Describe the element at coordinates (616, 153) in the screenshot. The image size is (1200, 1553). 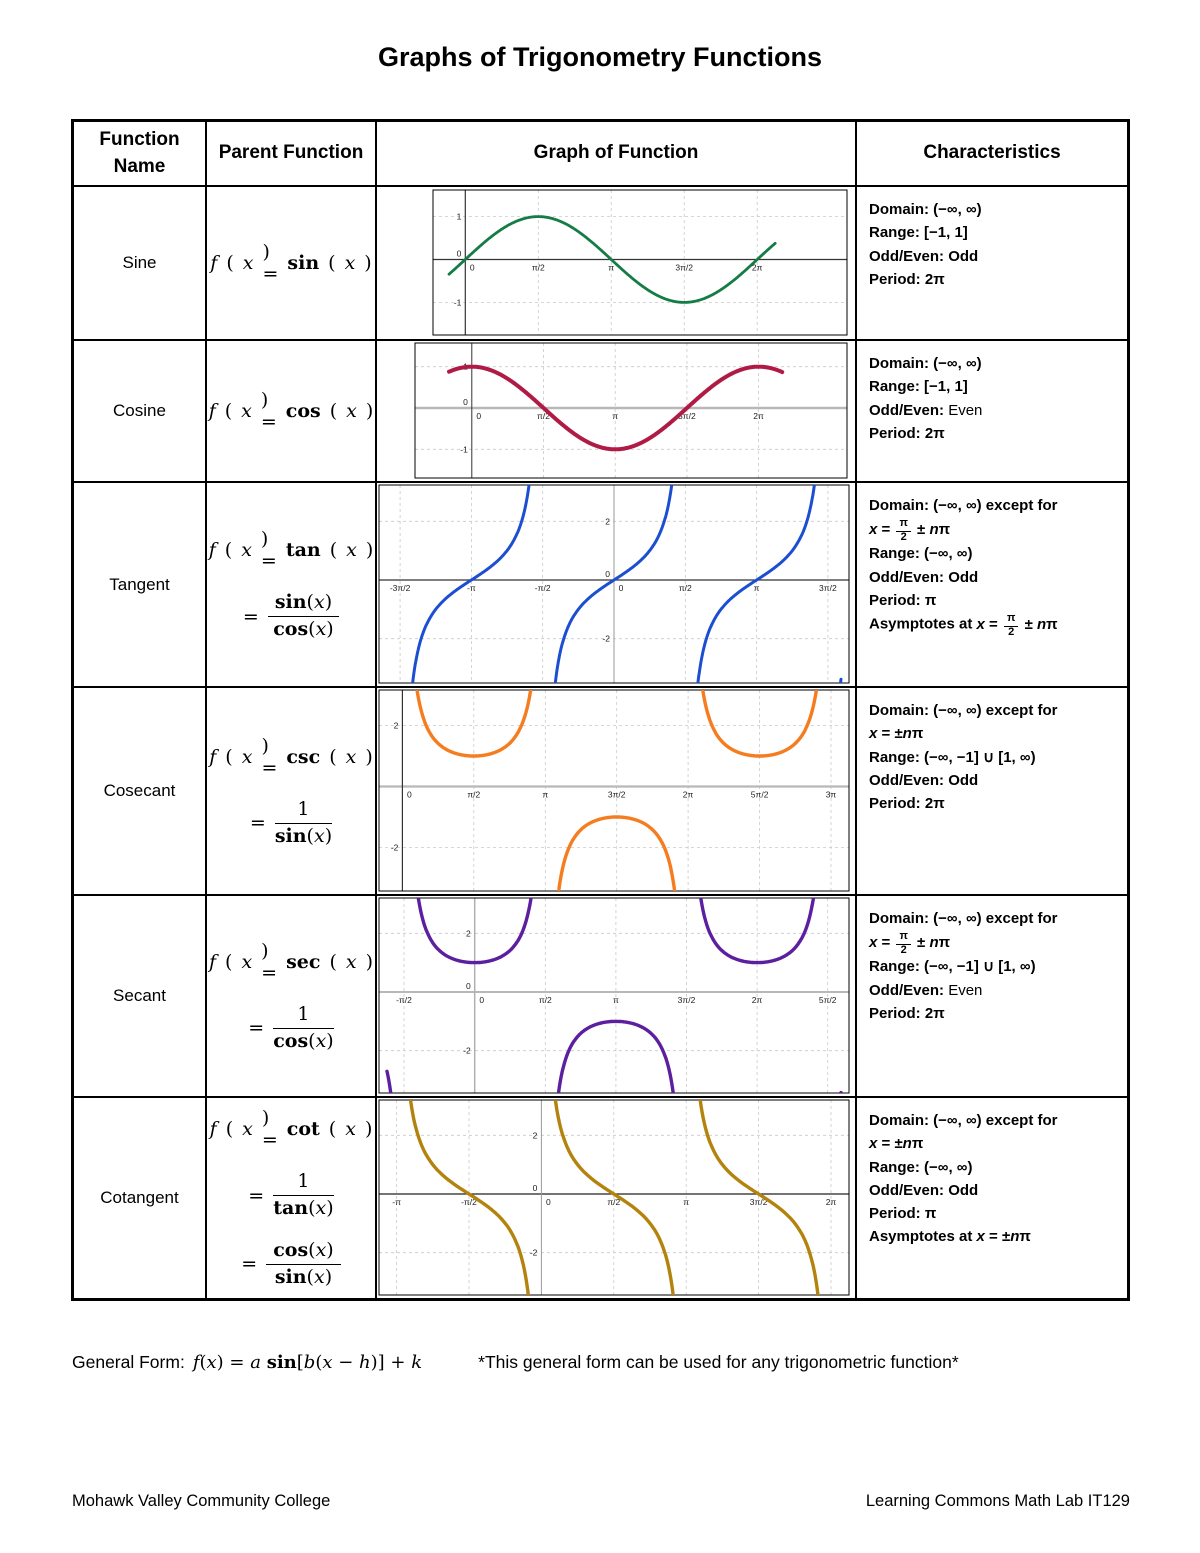
I see `header-graph-of-function: Graph of Function` at that location.